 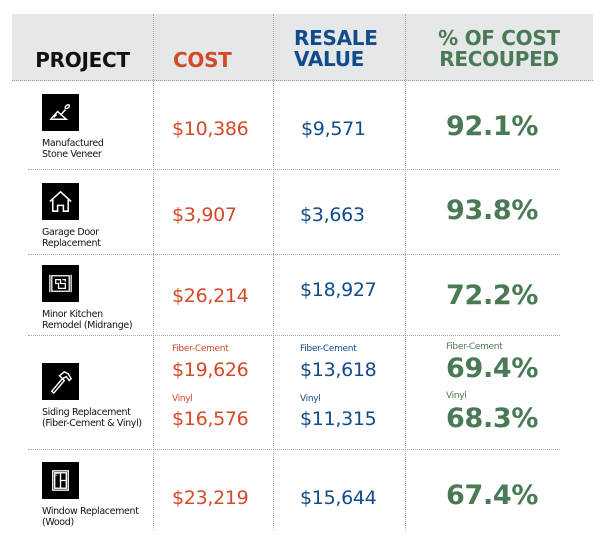 I want to click on header-cost: COST, so click(x=213, y=47).